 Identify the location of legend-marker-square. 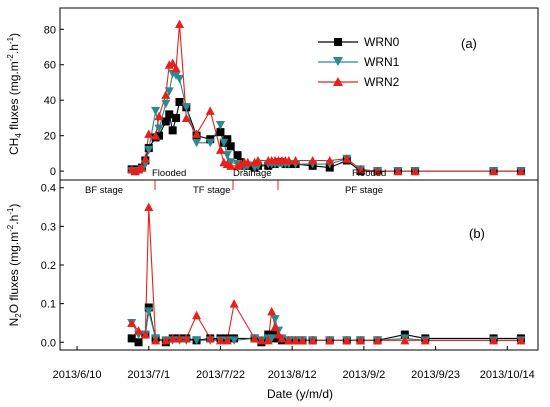
(338, 42).